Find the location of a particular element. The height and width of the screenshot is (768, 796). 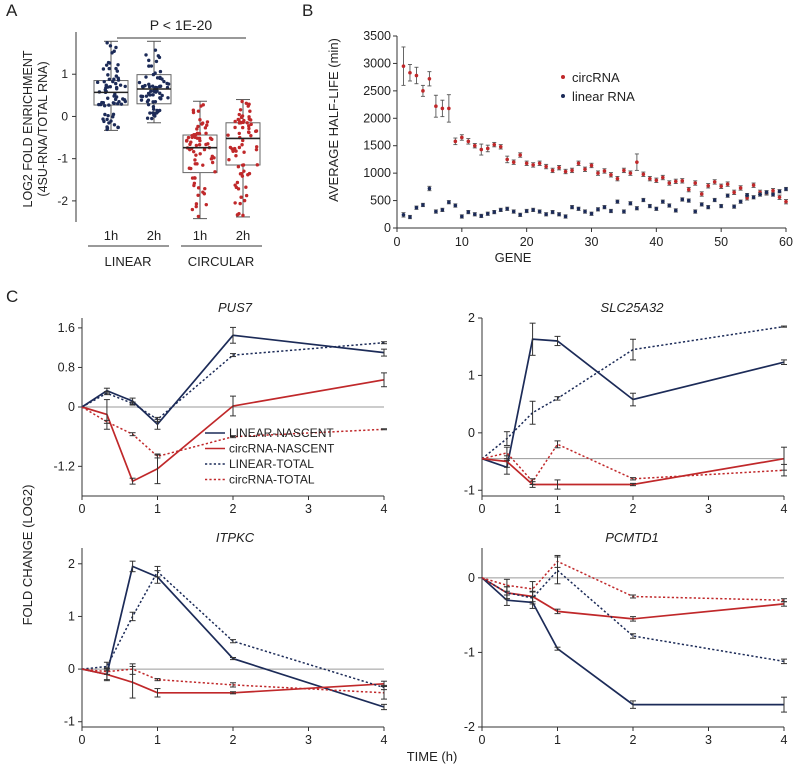

panel-b-x-tick-label: 60 is located at coordinates (786, 242).